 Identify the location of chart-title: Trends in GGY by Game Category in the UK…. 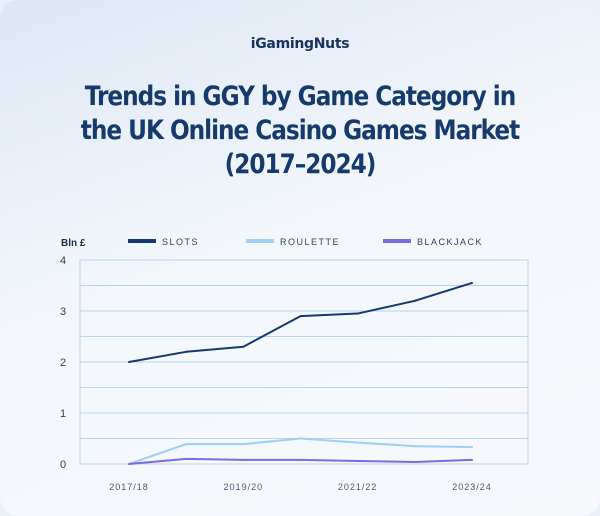
(300, 130).